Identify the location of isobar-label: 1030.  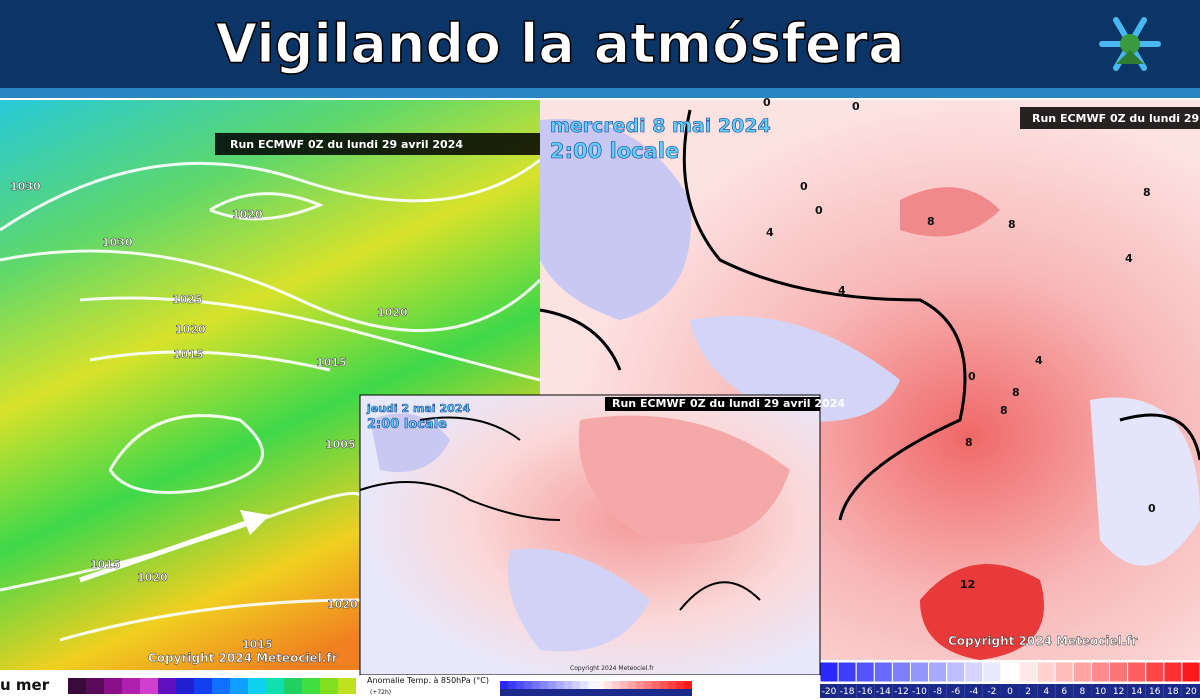
(117, 242).